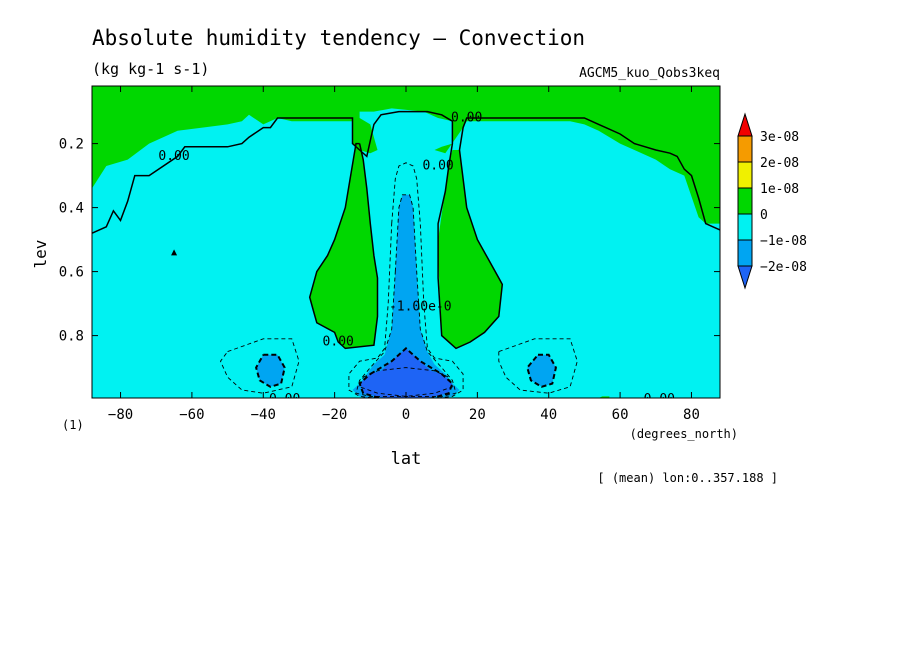  I want to click on y-axis-label: lev, so click(40, 254).